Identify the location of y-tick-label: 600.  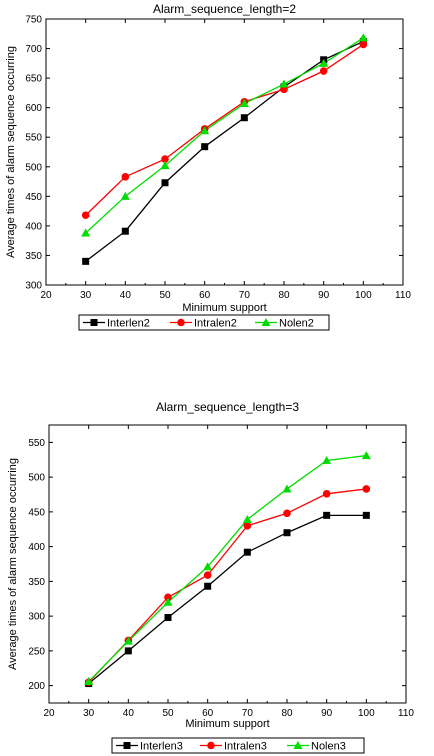
(33, 108).